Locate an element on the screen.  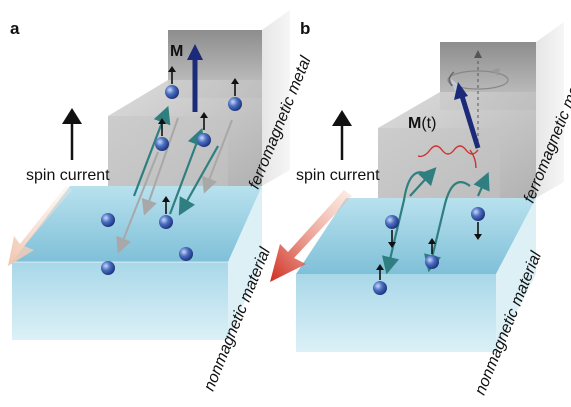
panel-a-letter: a is located at coordinates (15, 28).